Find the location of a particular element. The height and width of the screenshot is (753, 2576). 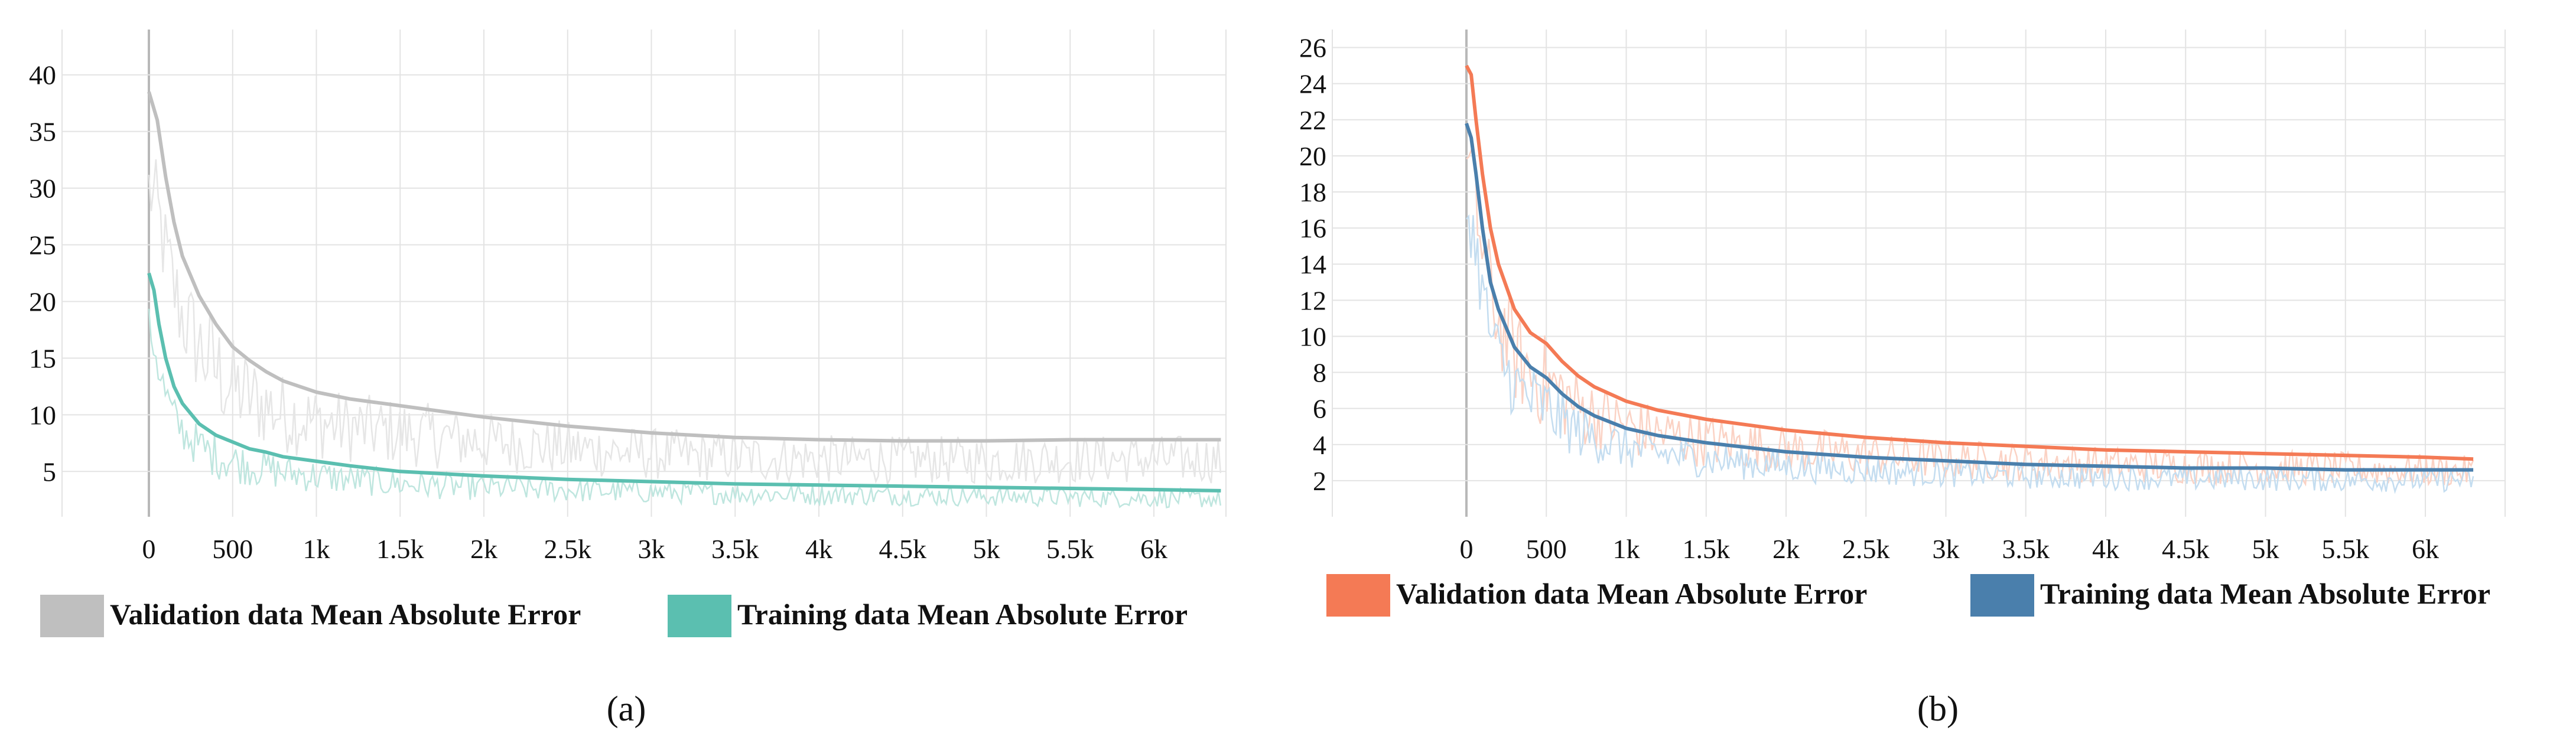

y-tick-label: 26 is located at coordinates (1313, 48).